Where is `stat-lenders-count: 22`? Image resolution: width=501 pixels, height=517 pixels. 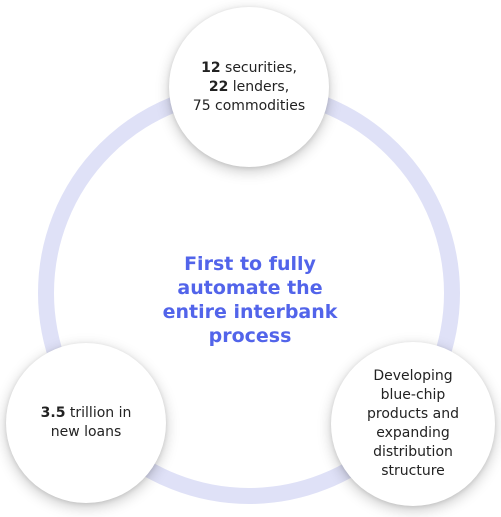
stat-lenders-count: 22 is located at coordinates (218, 86).